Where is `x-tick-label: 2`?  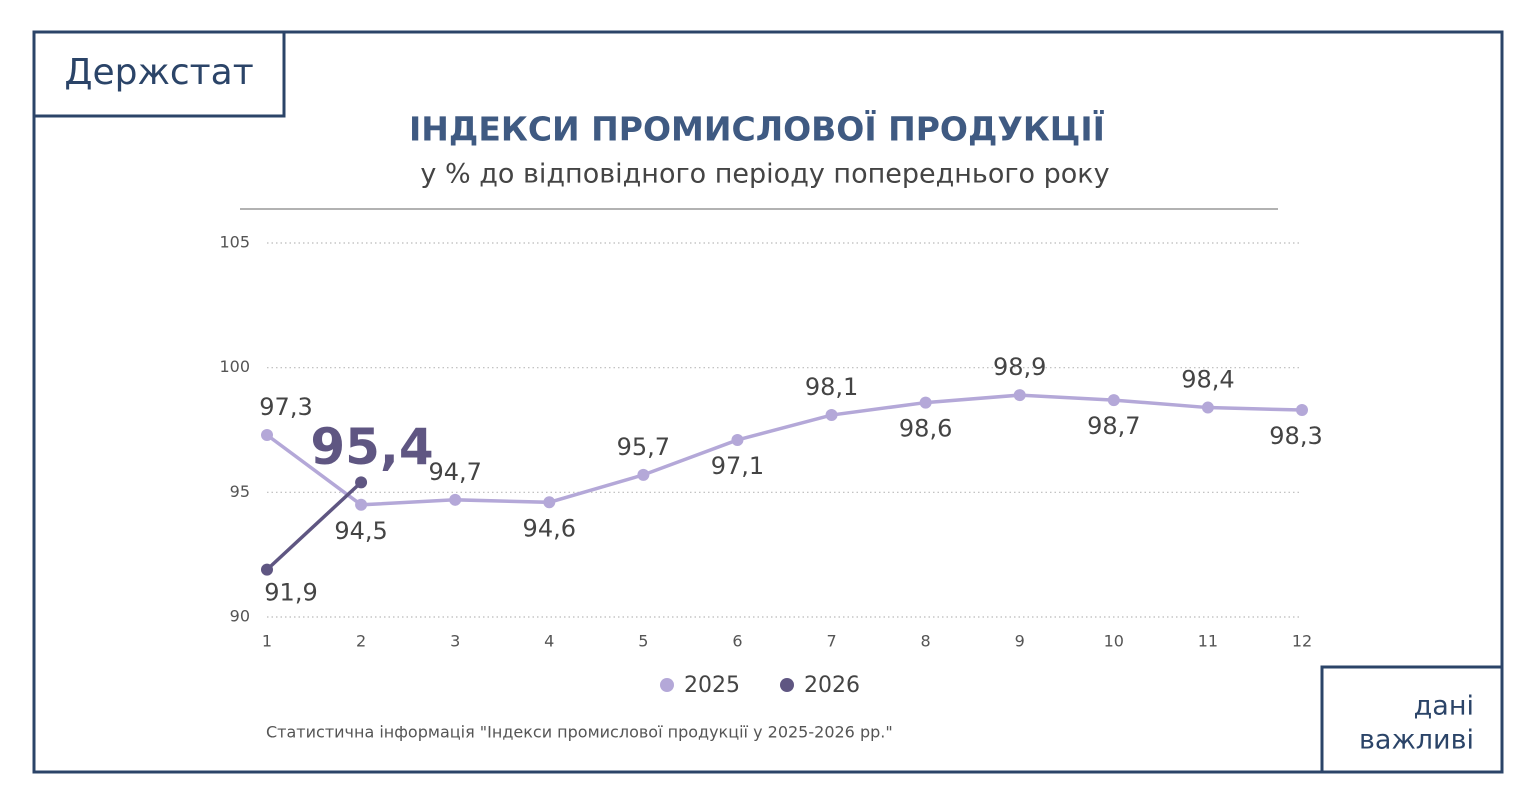
x-tick-label: 2 is located at coordinates (361, 641).